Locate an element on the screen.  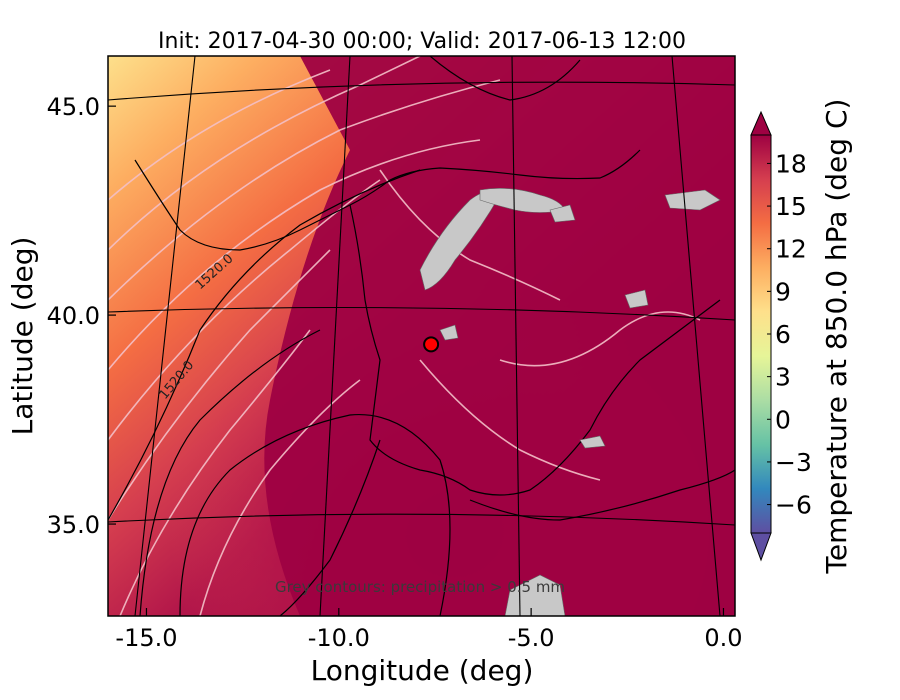
precipitation-note: Grey contours: precipitation > 0.5 mm is located at coordinates (420, 587).